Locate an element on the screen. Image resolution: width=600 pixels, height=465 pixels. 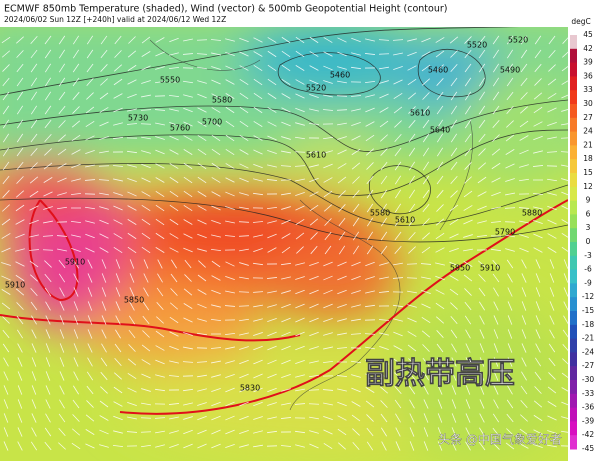
colorbar-tick-label: -12 is located at coordinates (588, 296).